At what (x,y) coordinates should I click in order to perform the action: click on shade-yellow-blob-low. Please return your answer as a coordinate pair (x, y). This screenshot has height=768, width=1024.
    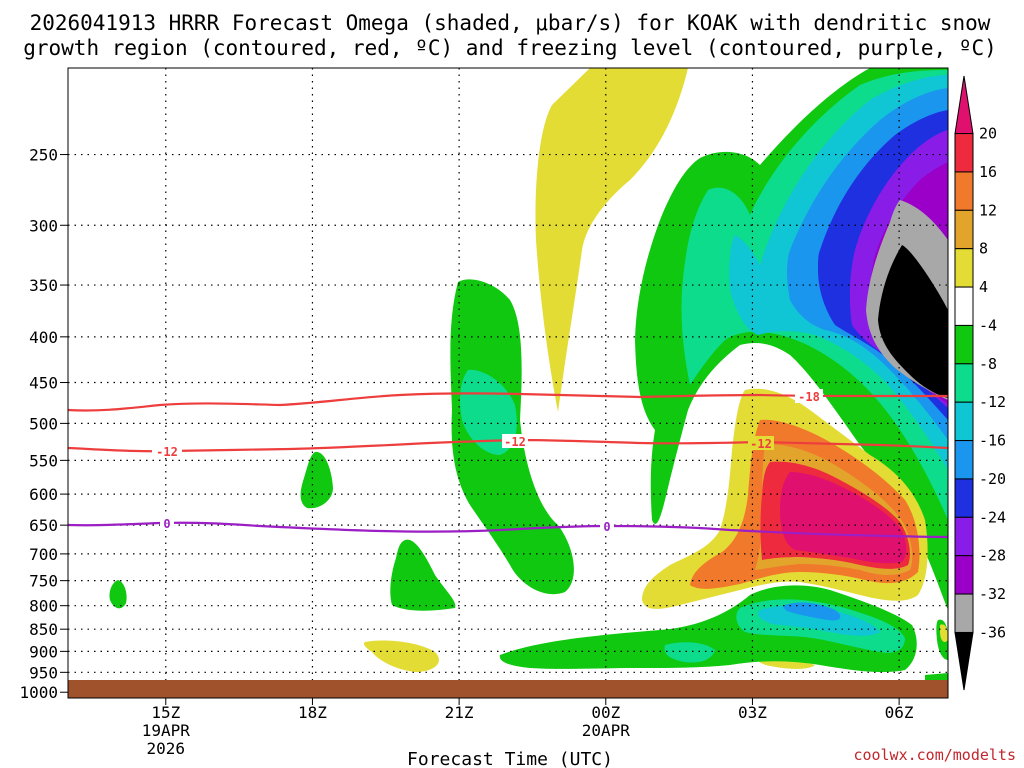
    Looking at the image, I should click on (401, 656).